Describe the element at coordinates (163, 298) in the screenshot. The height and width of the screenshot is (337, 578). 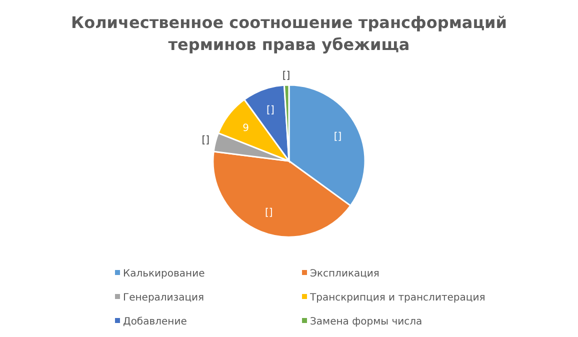
I see `legend-label: Генерализация` at that location.